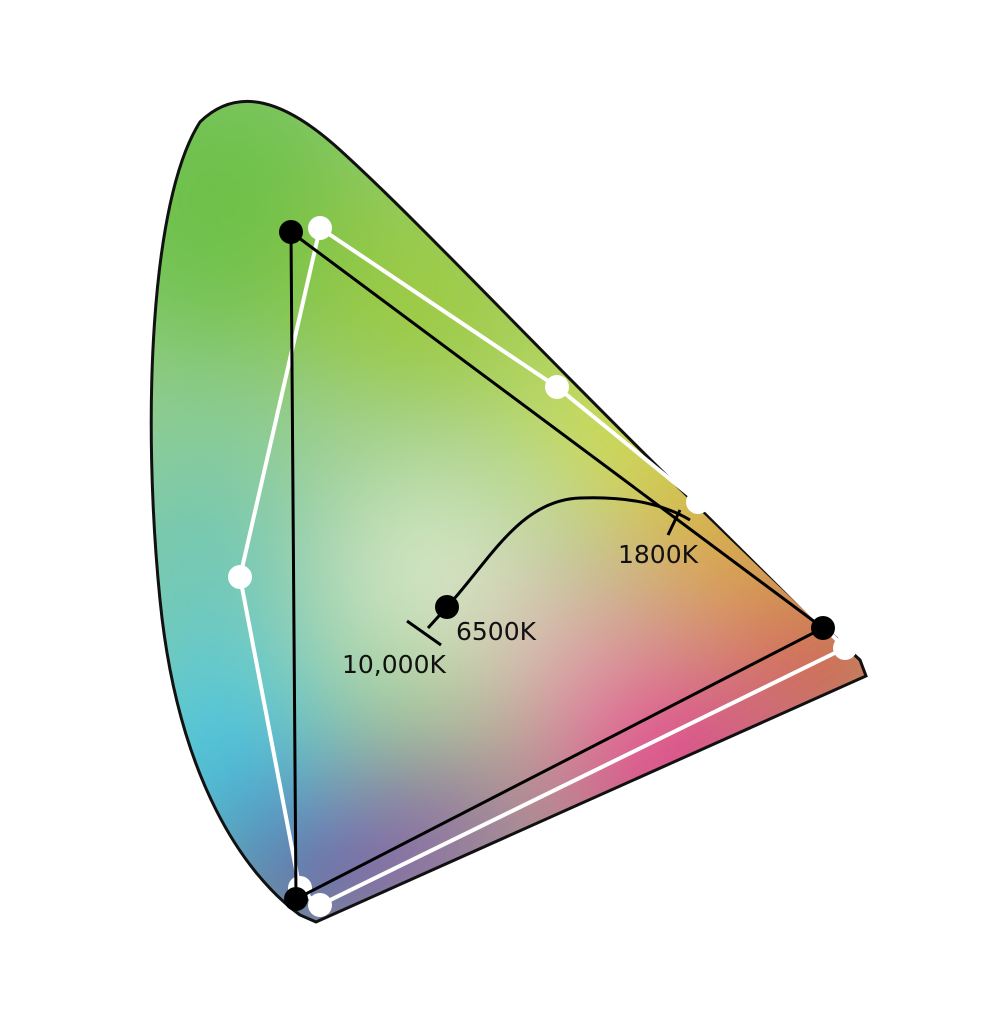 This screenshot has height=1024, width=996. Describe the element at coordinates (447, 607) in the screenshot. I see `white-point-6500k` at that location.